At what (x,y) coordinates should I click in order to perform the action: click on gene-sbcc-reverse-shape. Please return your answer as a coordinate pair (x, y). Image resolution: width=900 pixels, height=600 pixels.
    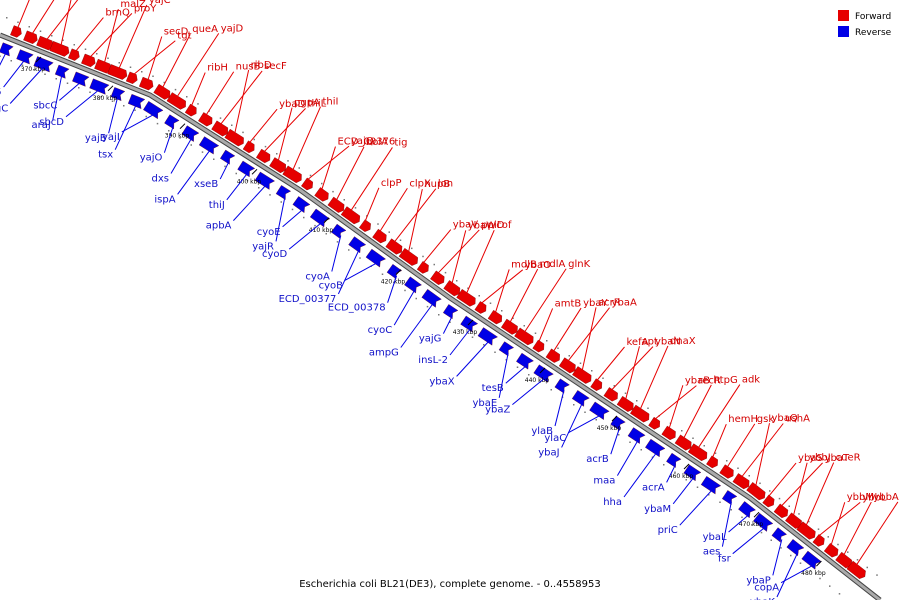
    Looking at the image, I should click on (81, 79).